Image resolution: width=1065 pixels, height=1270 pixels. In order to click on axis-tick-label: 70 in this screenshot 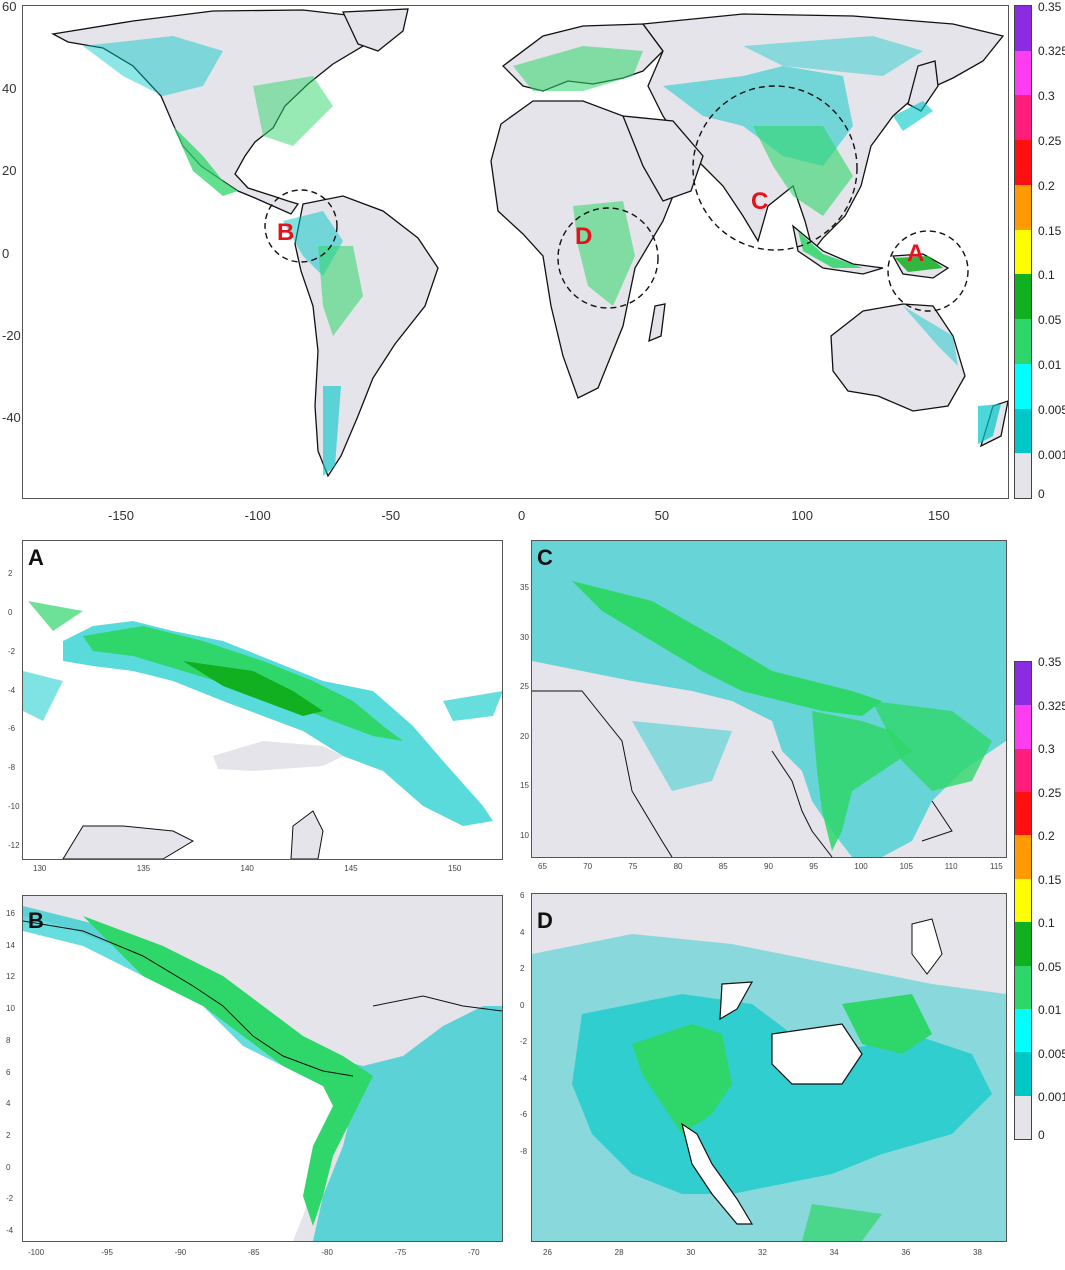, I will do `click(588, 866)`.